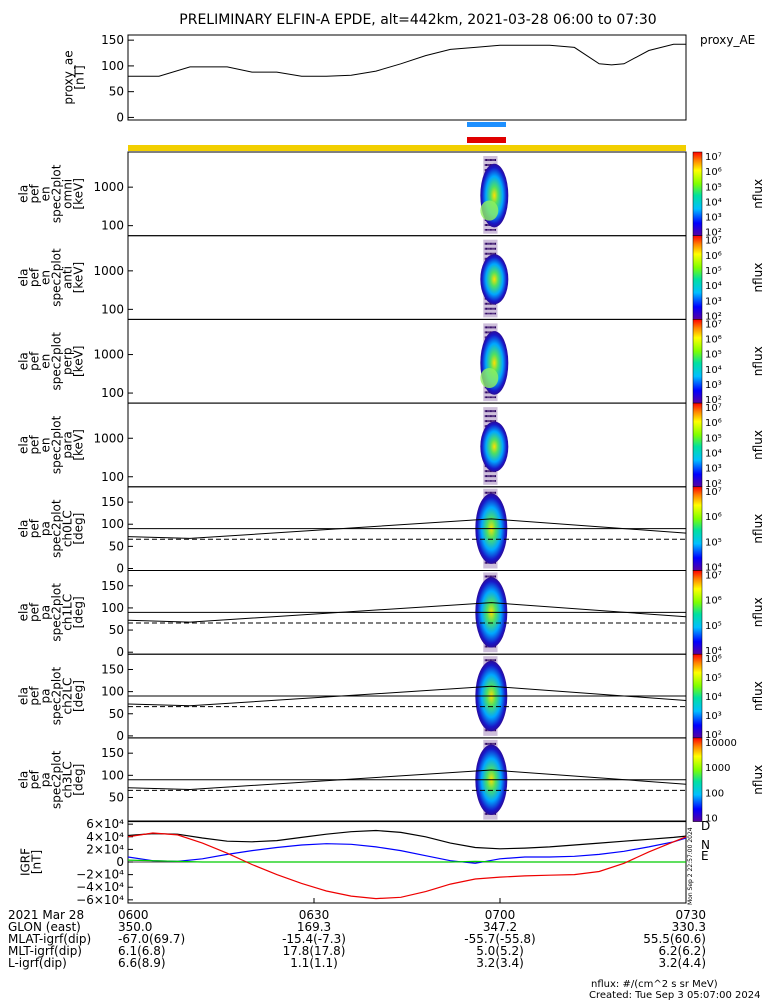 The height and width of the screenshot is (1000, 775). What do you see at coordinates (713, 542) in the screenshot?
I see `colorbar-tick-label: 10⁵` at bounding box center [713, 542].